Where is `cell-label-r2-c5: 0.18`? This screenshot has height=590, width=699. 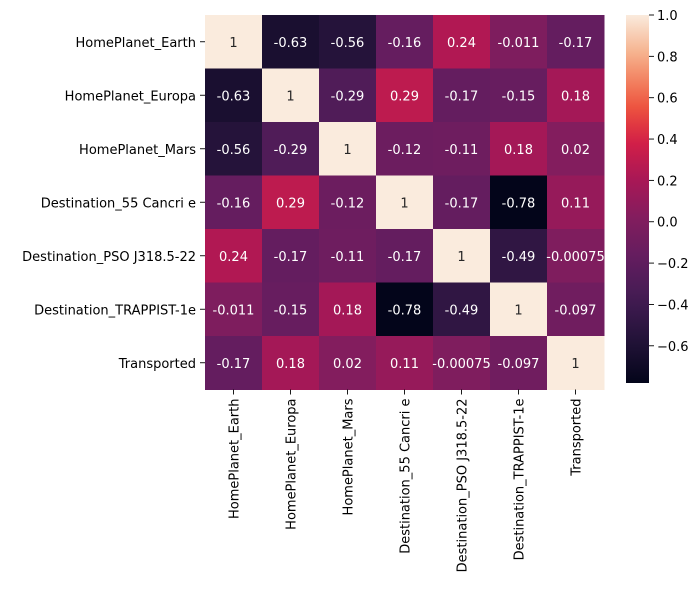 cell-label-r2-c5: 0.18 is located at coordinates (518, 150).